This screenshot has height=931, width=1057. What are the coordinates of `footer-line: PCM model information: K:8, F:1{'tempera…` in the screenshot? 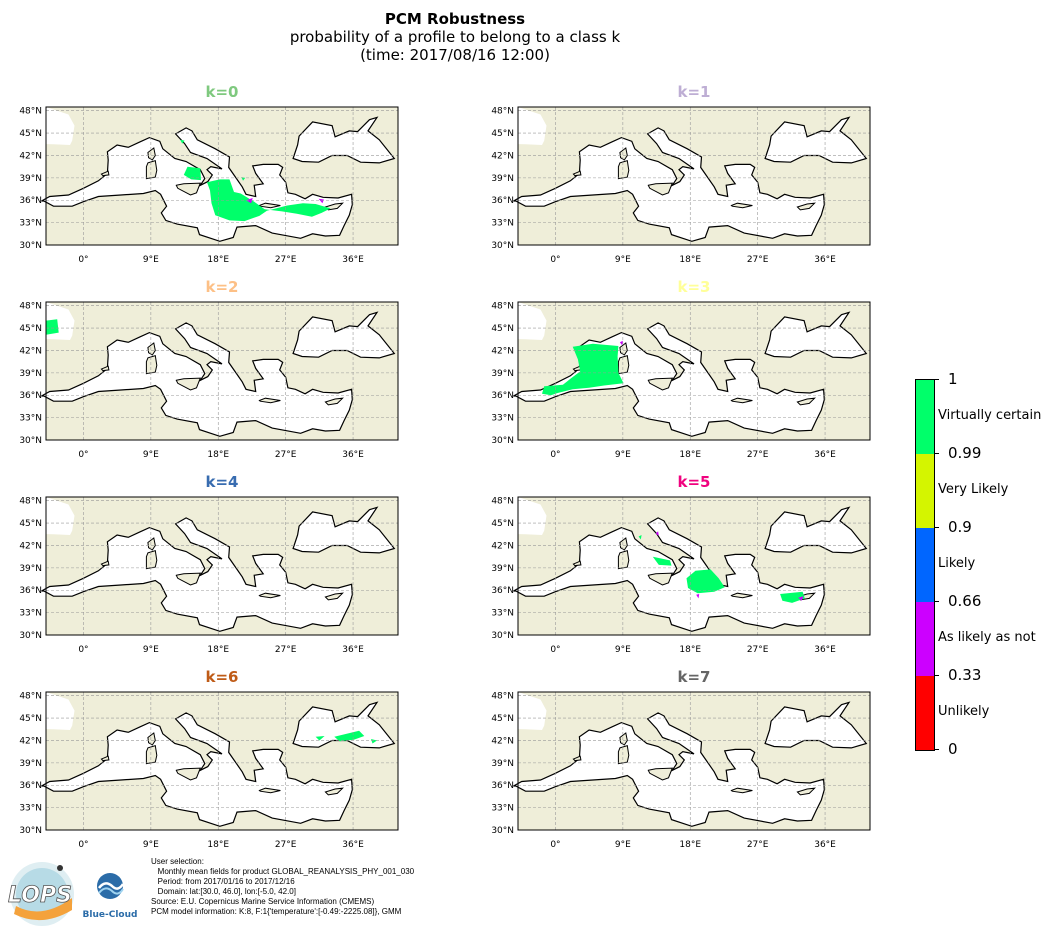 It's located at (276, 911).